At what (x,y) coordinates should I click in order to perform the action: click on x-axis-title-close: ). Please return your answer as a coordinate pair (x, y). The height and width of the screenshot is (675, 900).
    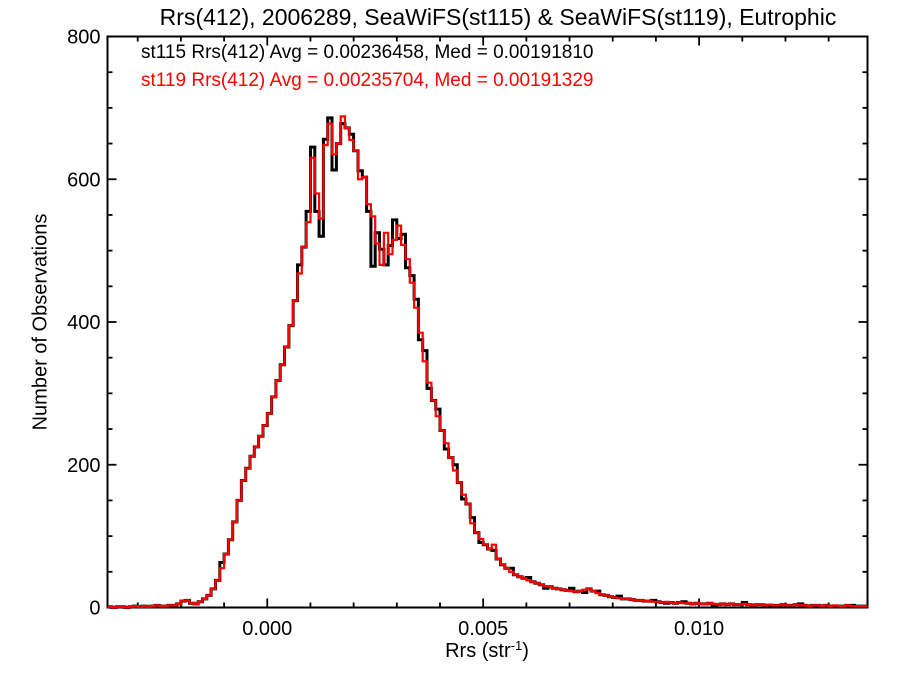
    Looking at the image, I should click on (525, 651).